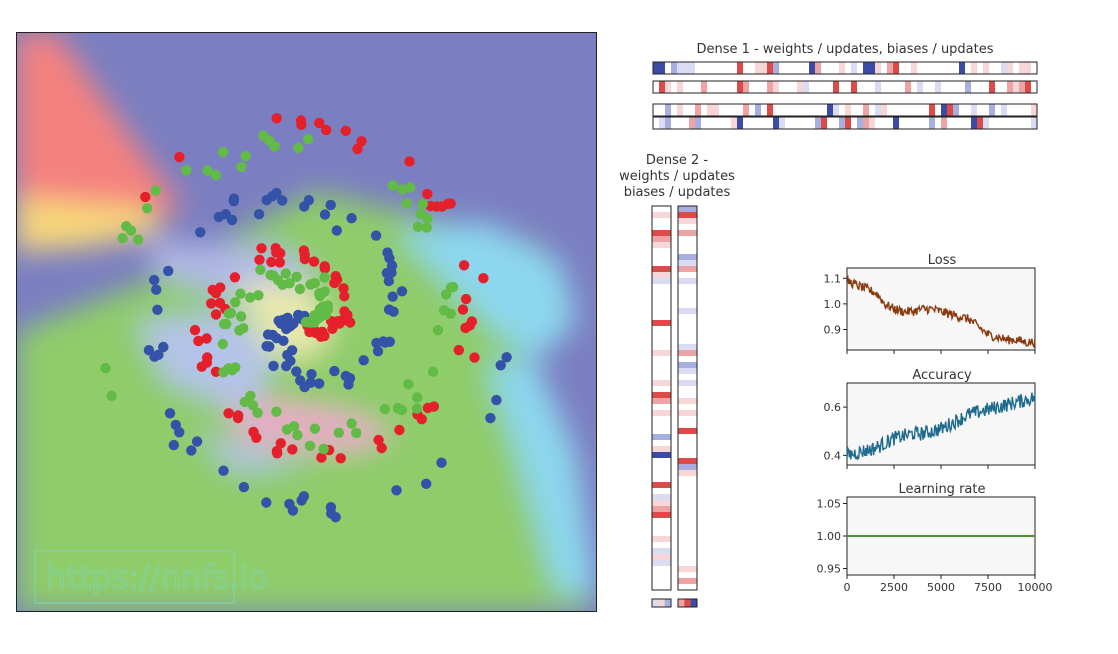 The image size is (1118, 654). I want to click on watermark-box, so click(134, 577).